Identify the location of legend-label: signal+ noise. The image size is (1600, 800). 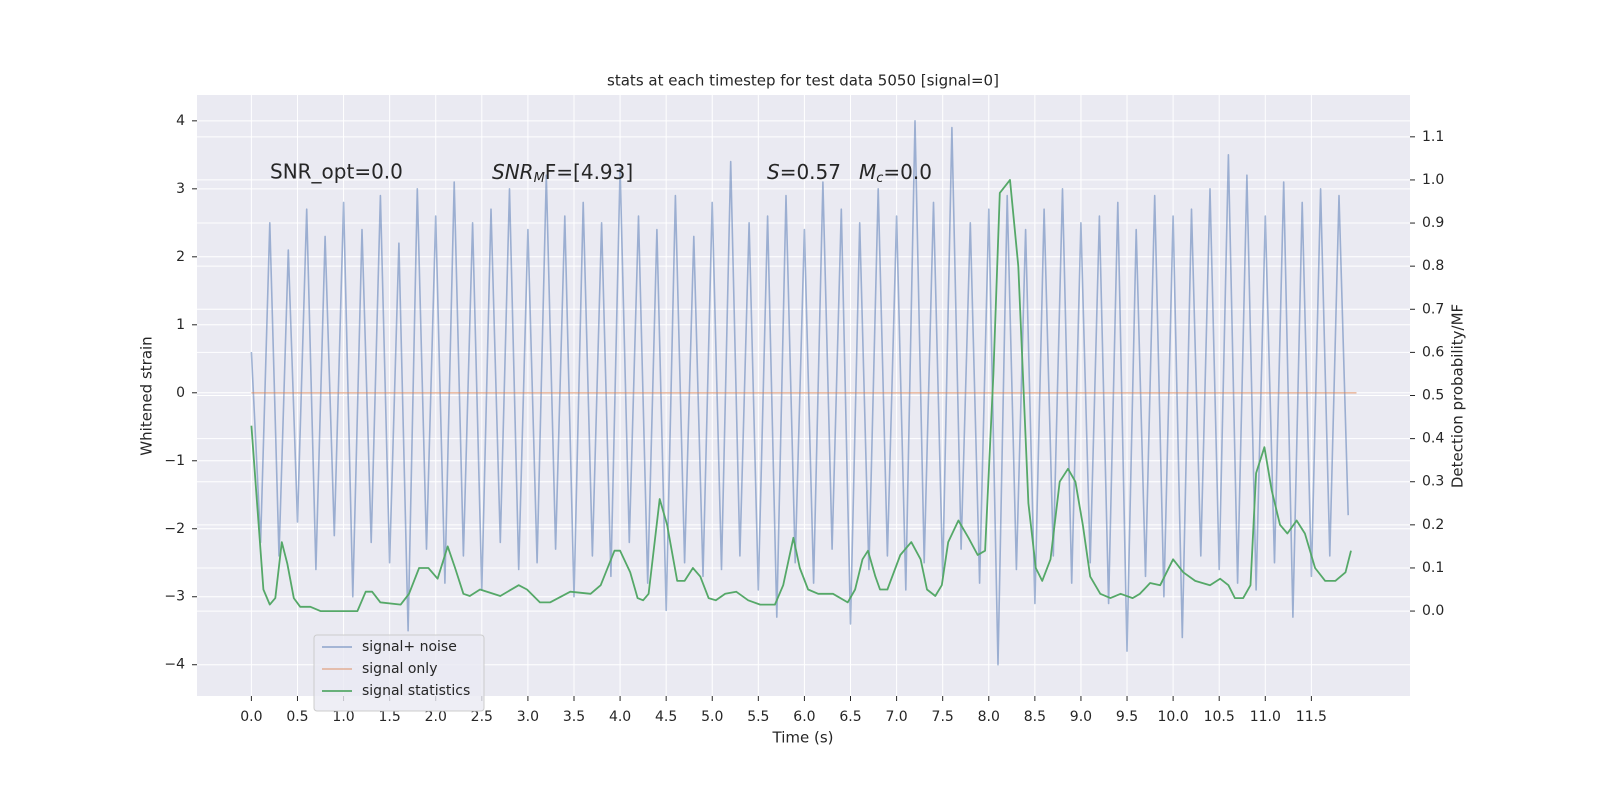
(409, 647).